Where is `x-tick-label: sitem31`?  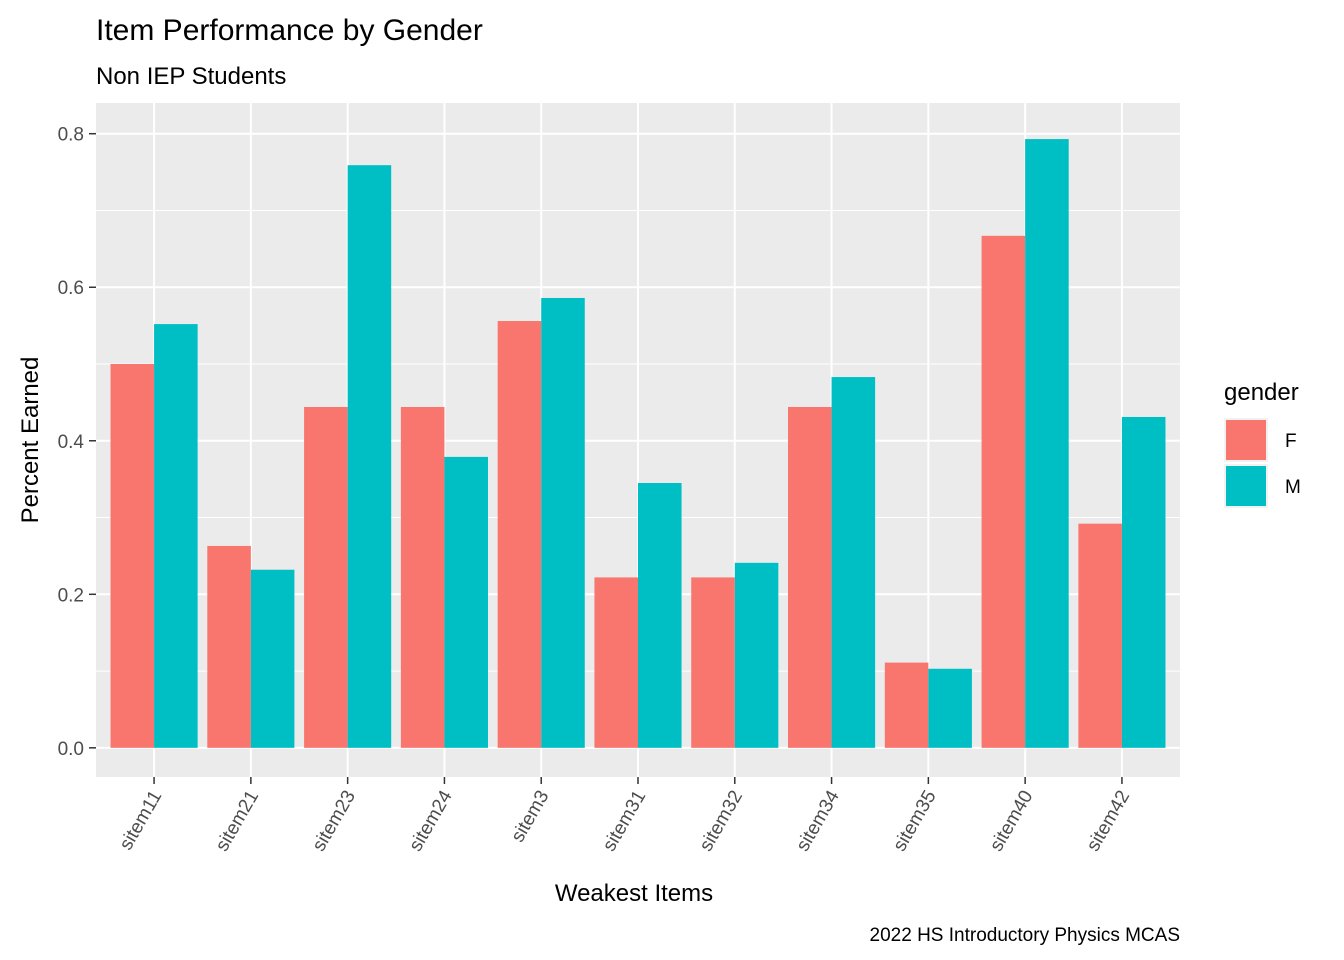
x-tick-label: sitem31 is located at coordinates (624, 821).